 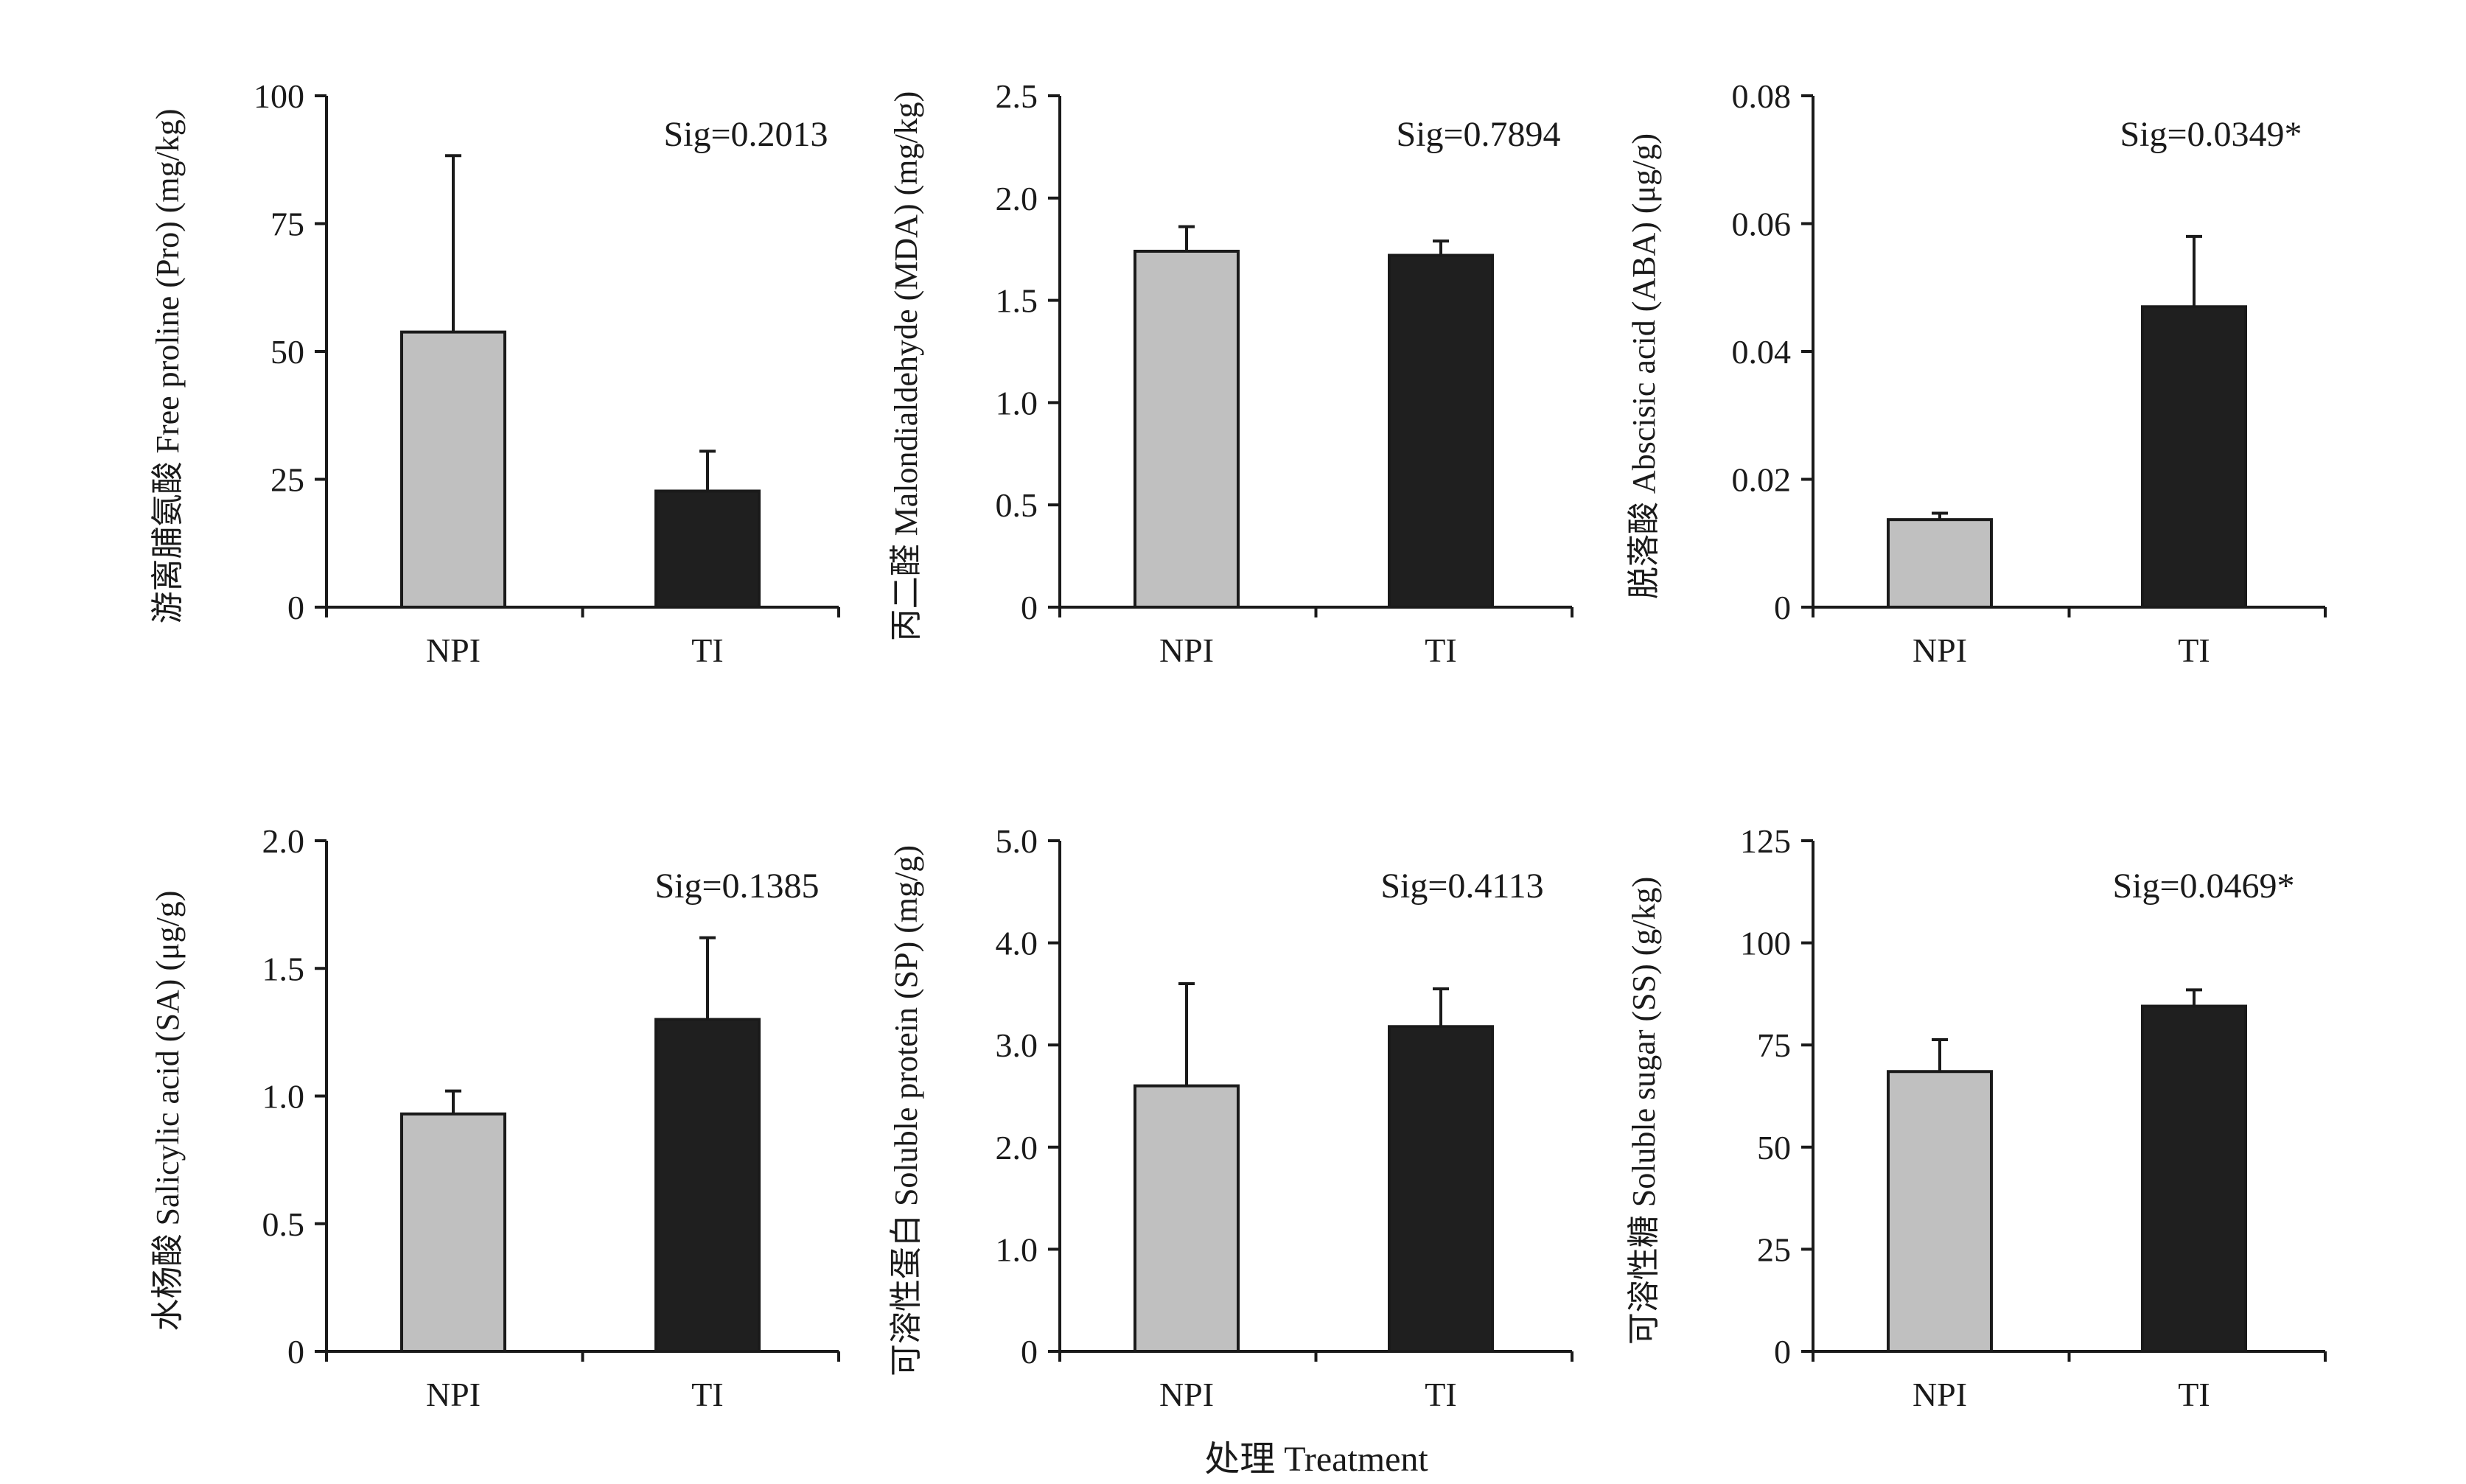 I want to click on y-tick-label: 2.5, so click(x=1017, y=96).